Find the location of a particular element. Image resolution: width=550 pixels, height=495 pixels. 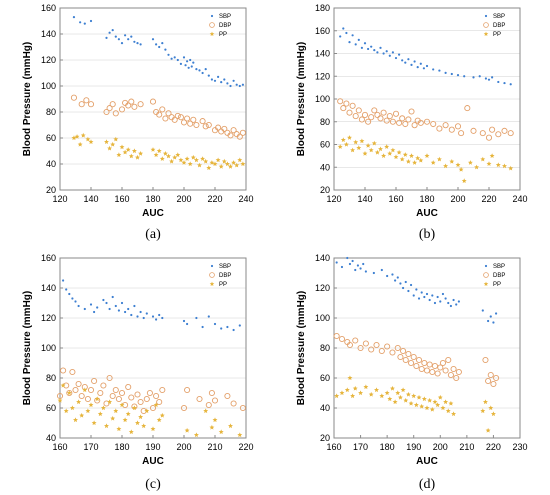

legend: SBP DBP PP is located at coordinates (494, 26).